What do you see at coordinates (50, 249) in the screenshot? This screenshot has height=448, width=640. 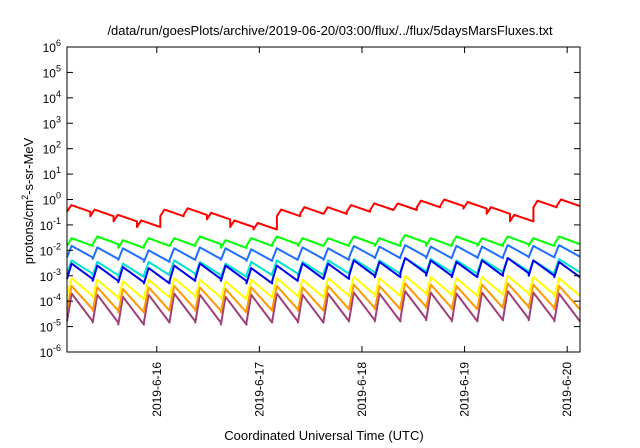 I see `y-tick-label: 10⁻²` at bounding box center [50, 249].